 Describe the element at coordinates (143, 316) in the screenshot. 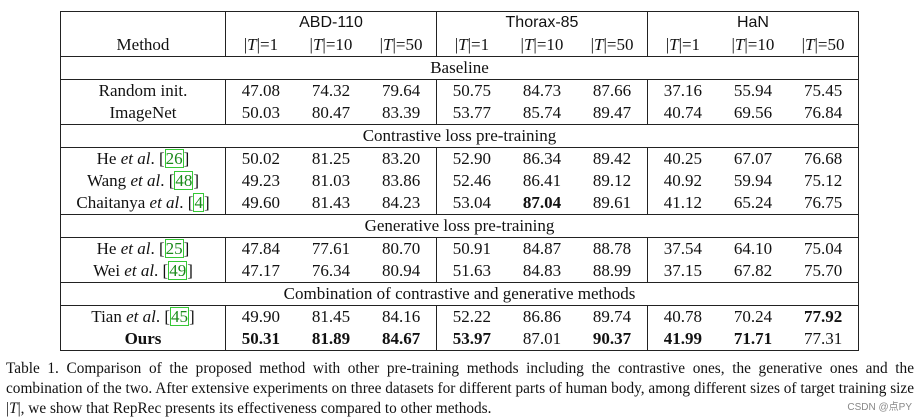

I see `method-cell: Tian et al. [45]` at that location.